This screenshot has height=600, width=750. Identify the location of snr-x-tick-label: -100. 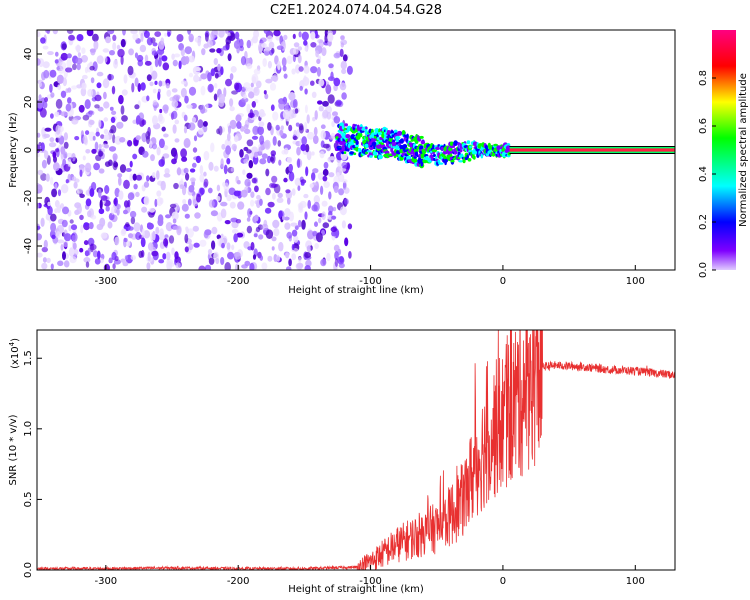
(370, 581).